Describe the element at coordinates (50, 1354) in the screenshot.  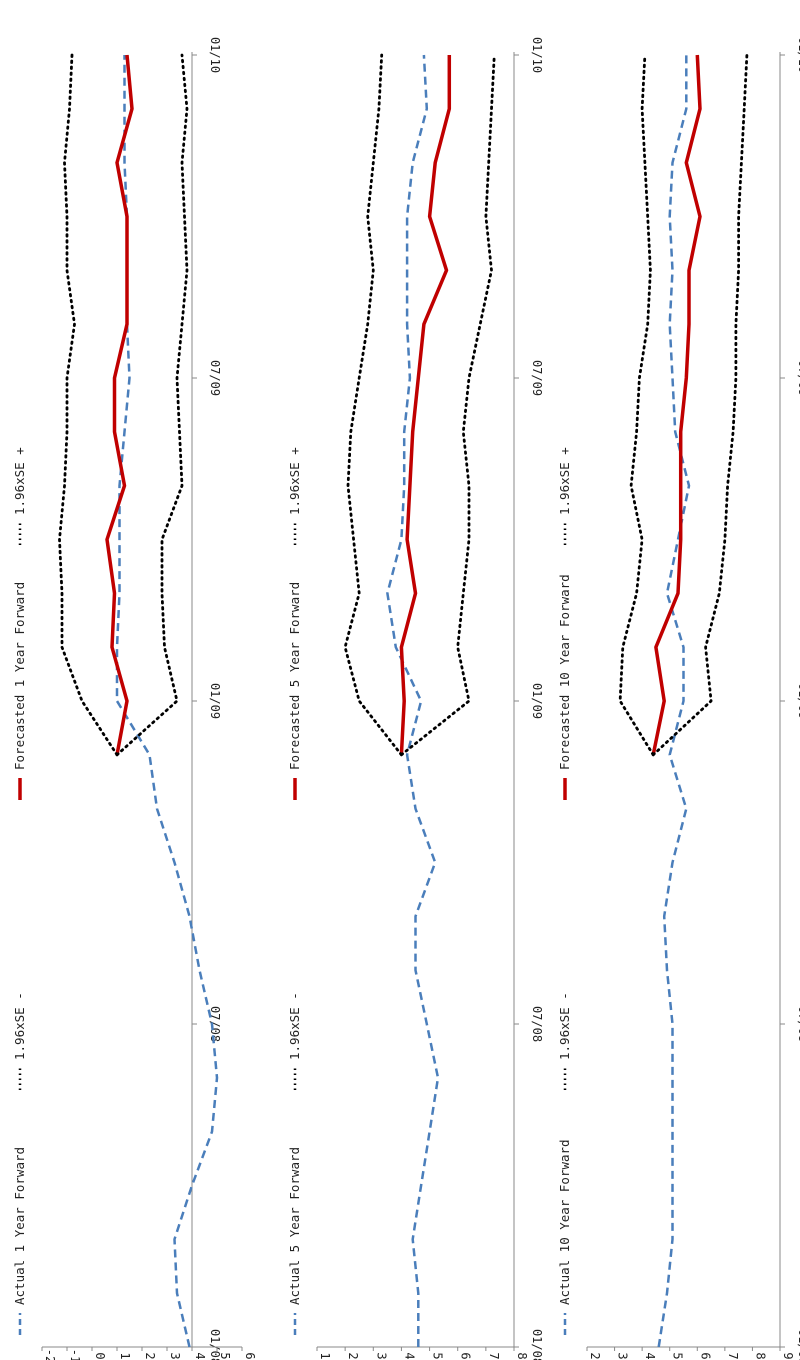
I see `y-tick-label: -2` at that location.